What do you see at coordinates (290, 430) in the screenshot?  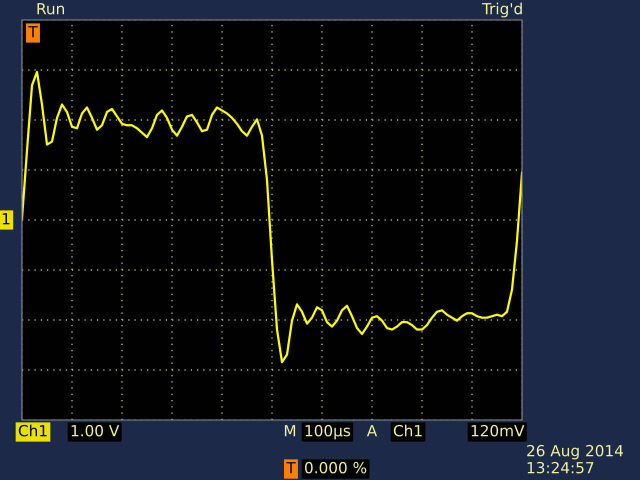 I see `text: M` at bounding box center [290, 430].